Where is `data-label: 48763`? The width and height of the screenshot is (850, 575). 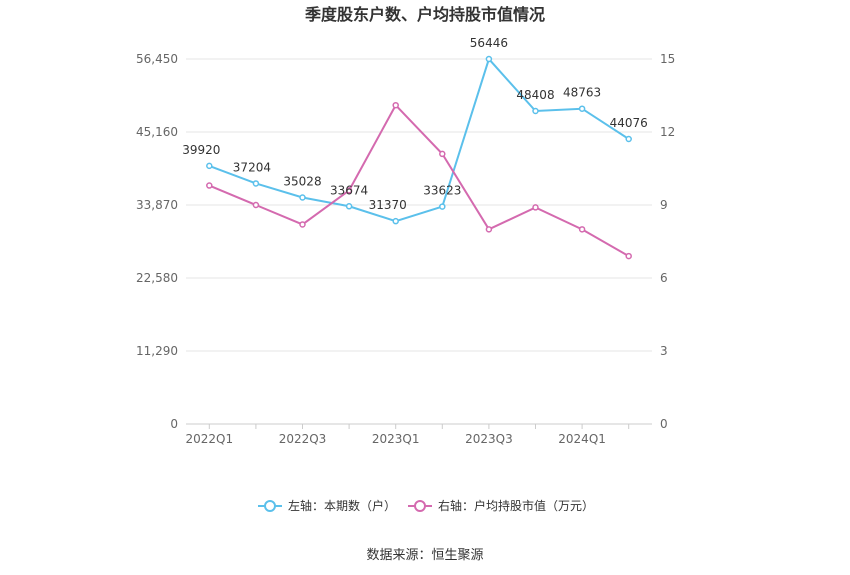
data-label: 48763 is located at coordinates (582, 93).